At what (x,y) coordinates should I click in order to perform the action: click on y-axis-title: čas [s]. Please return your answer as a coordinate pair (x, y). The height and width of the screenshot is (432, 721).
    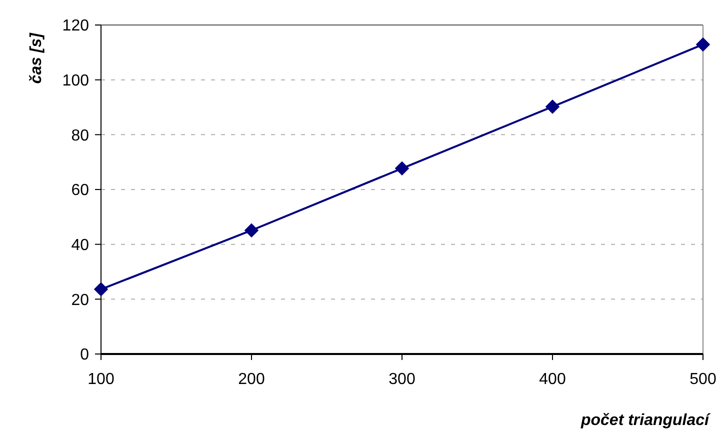
    Looking at the image, I should click on (36, 58).